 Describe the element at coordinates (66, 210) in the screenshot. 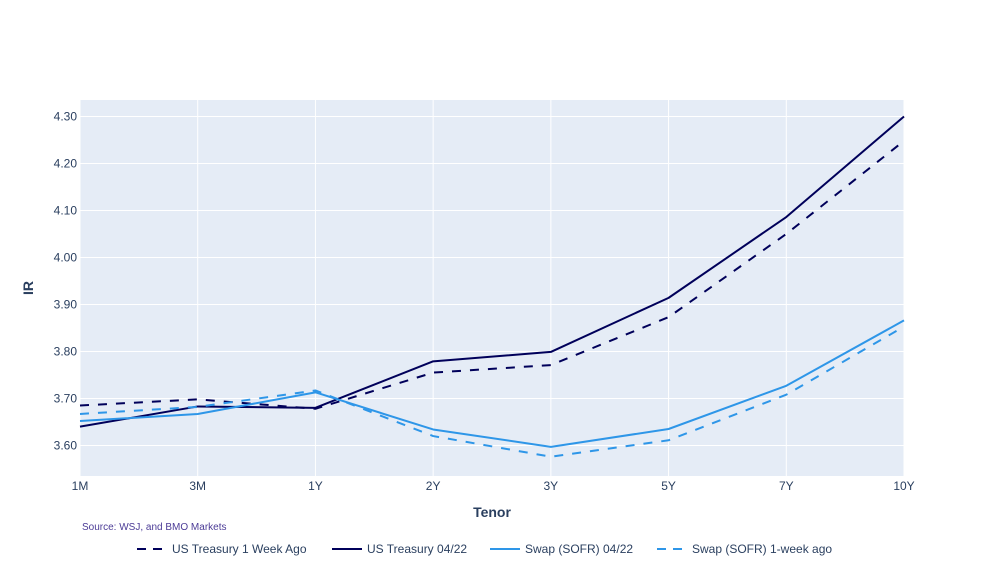

I see `y-tick-label: 4.10` at that location.